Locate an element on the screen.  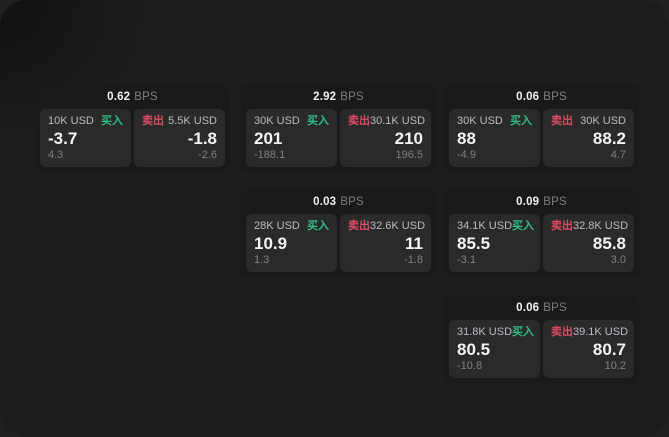
sell-delta: 4.7 is located at coordinates (618, 155).